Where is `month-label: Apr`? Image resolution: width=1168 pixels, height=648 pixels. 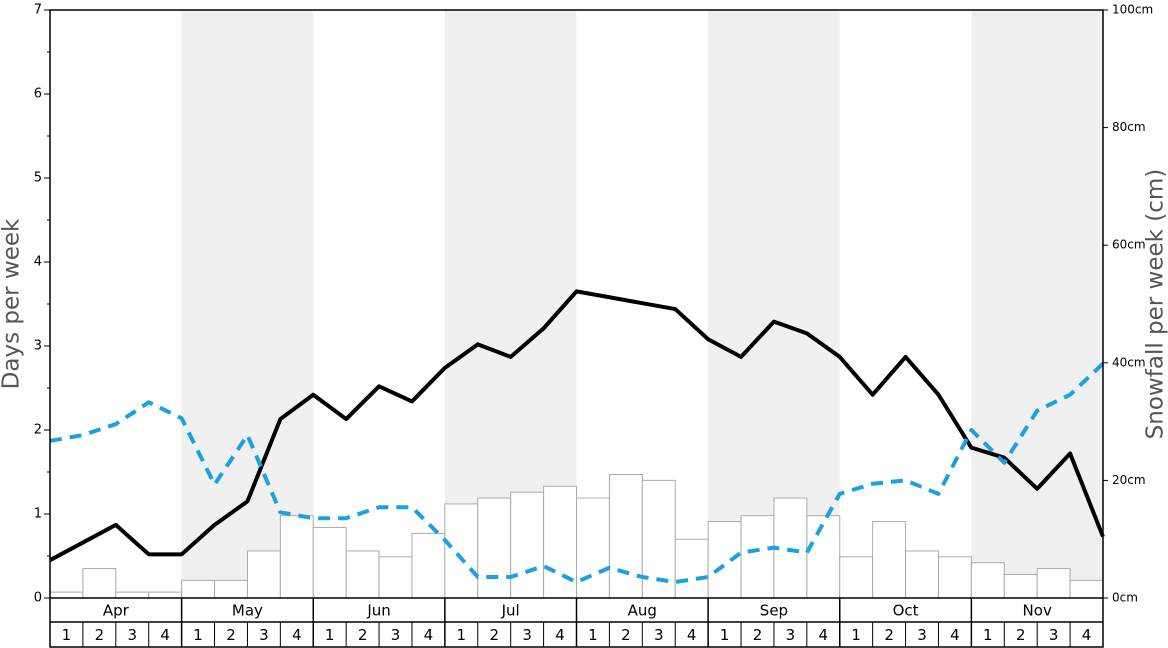
month-label: Apr is located at coordinates (116, 611).